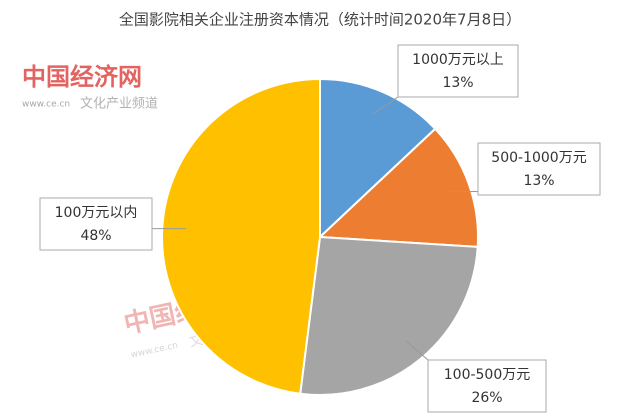 This screenshot has height=417, width=640. I want to click on category-label: 1000万元以上, so click(458, 60).